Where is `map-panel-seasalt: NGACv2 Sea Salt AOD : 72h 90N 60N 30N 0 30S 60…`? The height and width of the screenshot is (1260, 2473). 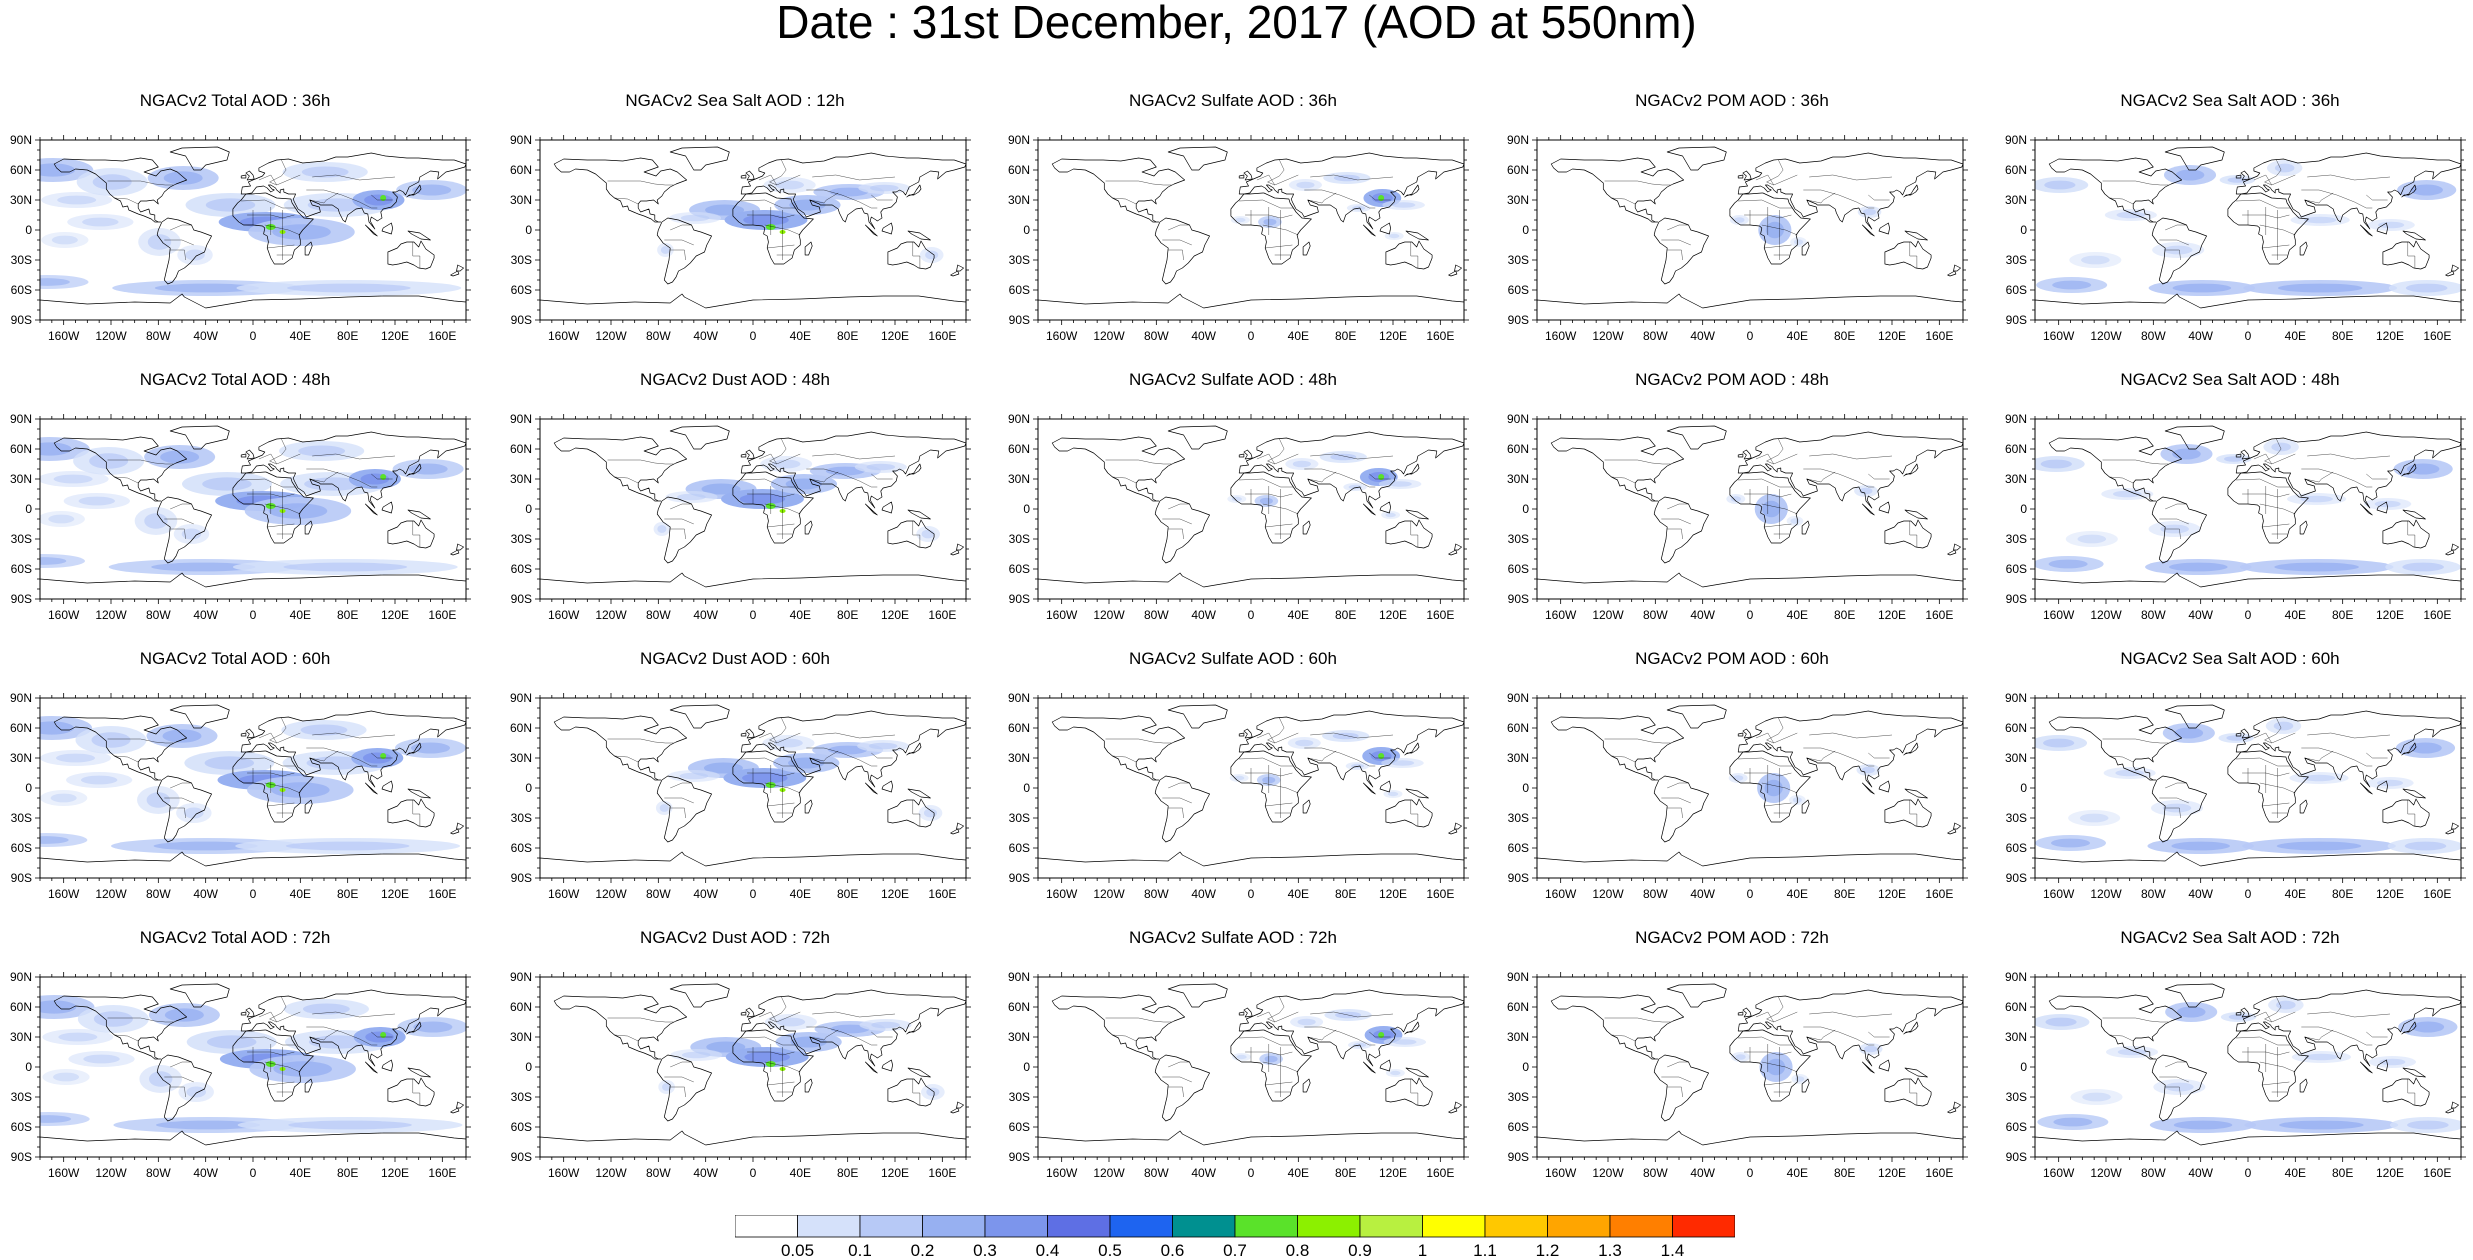
map-panel-seasalt: NGACv2 Sea Salt AOD : 72h 90N 60N 30N 0 30S 60… is located at coordinates (2230, 1054).